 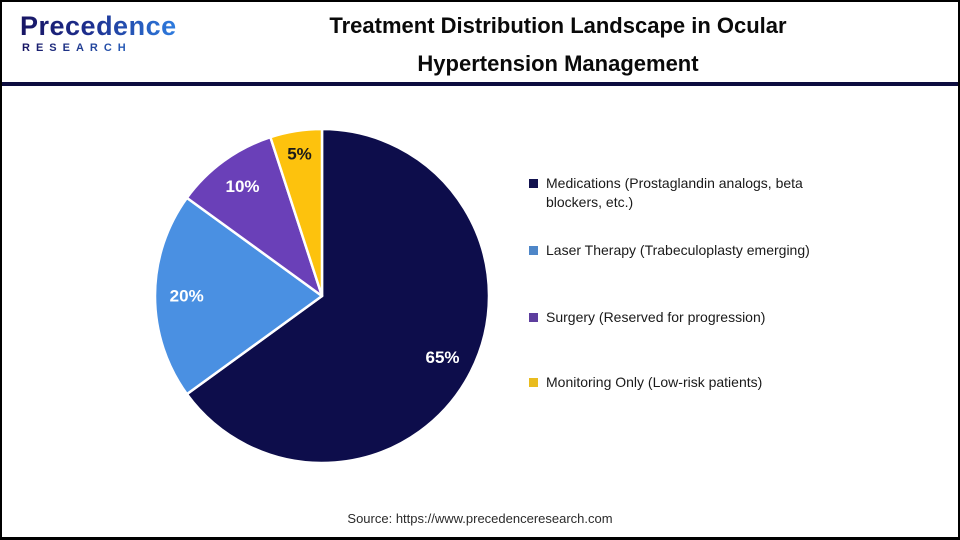 I want to click on pie-slice-value-label: 10%, so click(x=242, y=186).